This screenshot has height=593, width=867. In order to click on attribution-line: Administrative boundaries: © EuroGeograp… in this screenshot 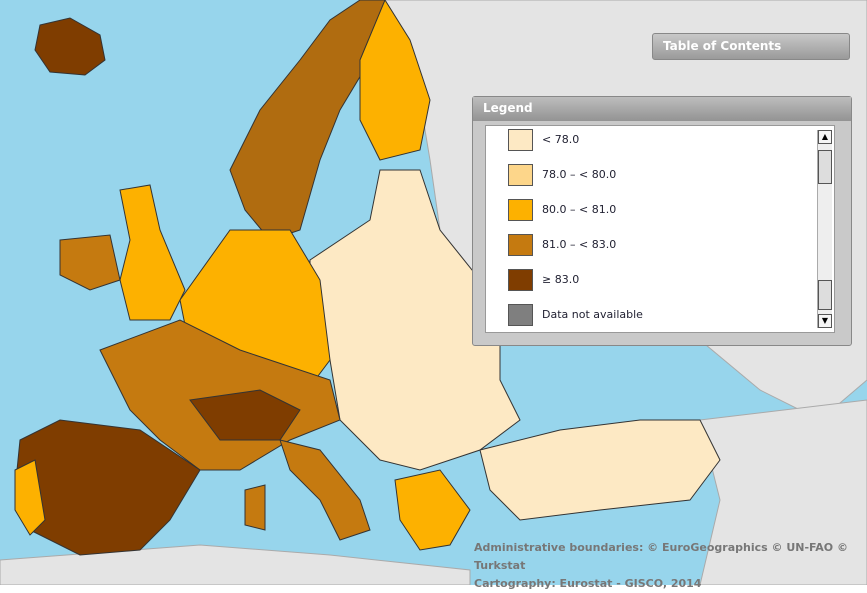, I will do `click(661, 556)`.